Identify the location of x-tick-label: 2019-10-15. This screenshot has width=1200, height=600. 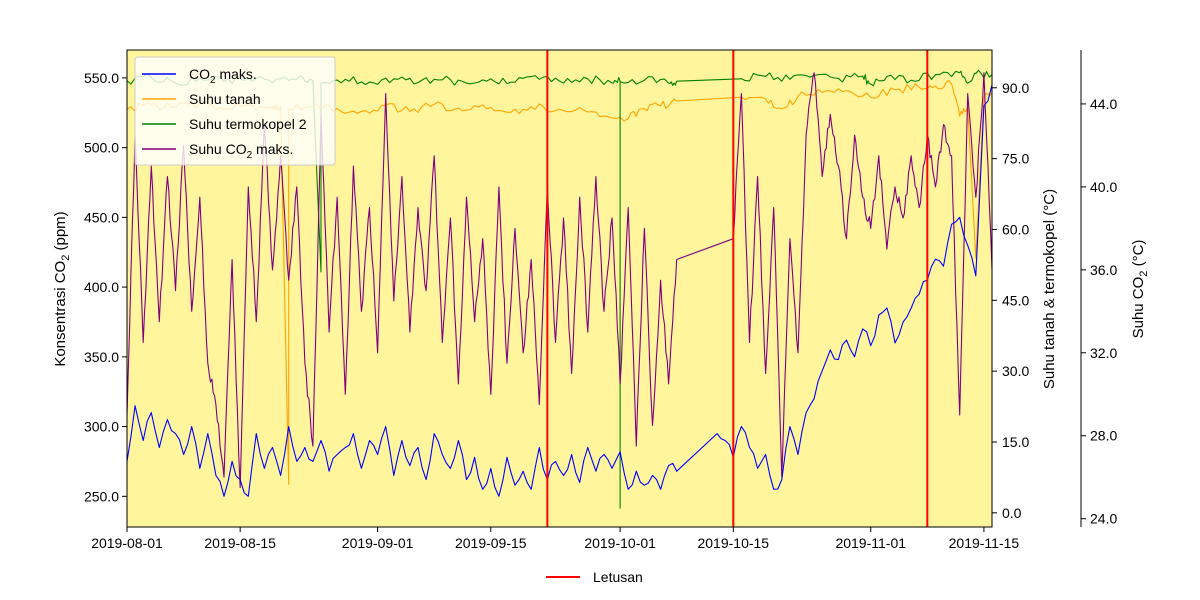
(733, 543).